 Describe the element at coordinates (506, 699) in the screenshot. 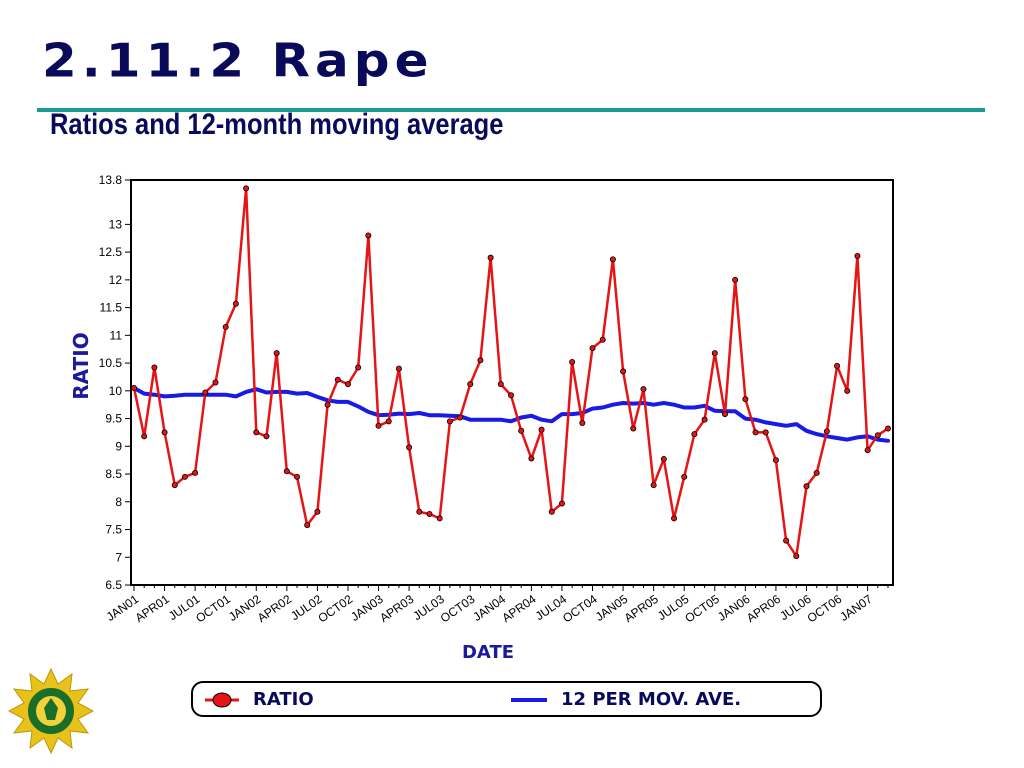

I see `chart-legend: RATIO 12 PER MOV. AVE.` at that location.